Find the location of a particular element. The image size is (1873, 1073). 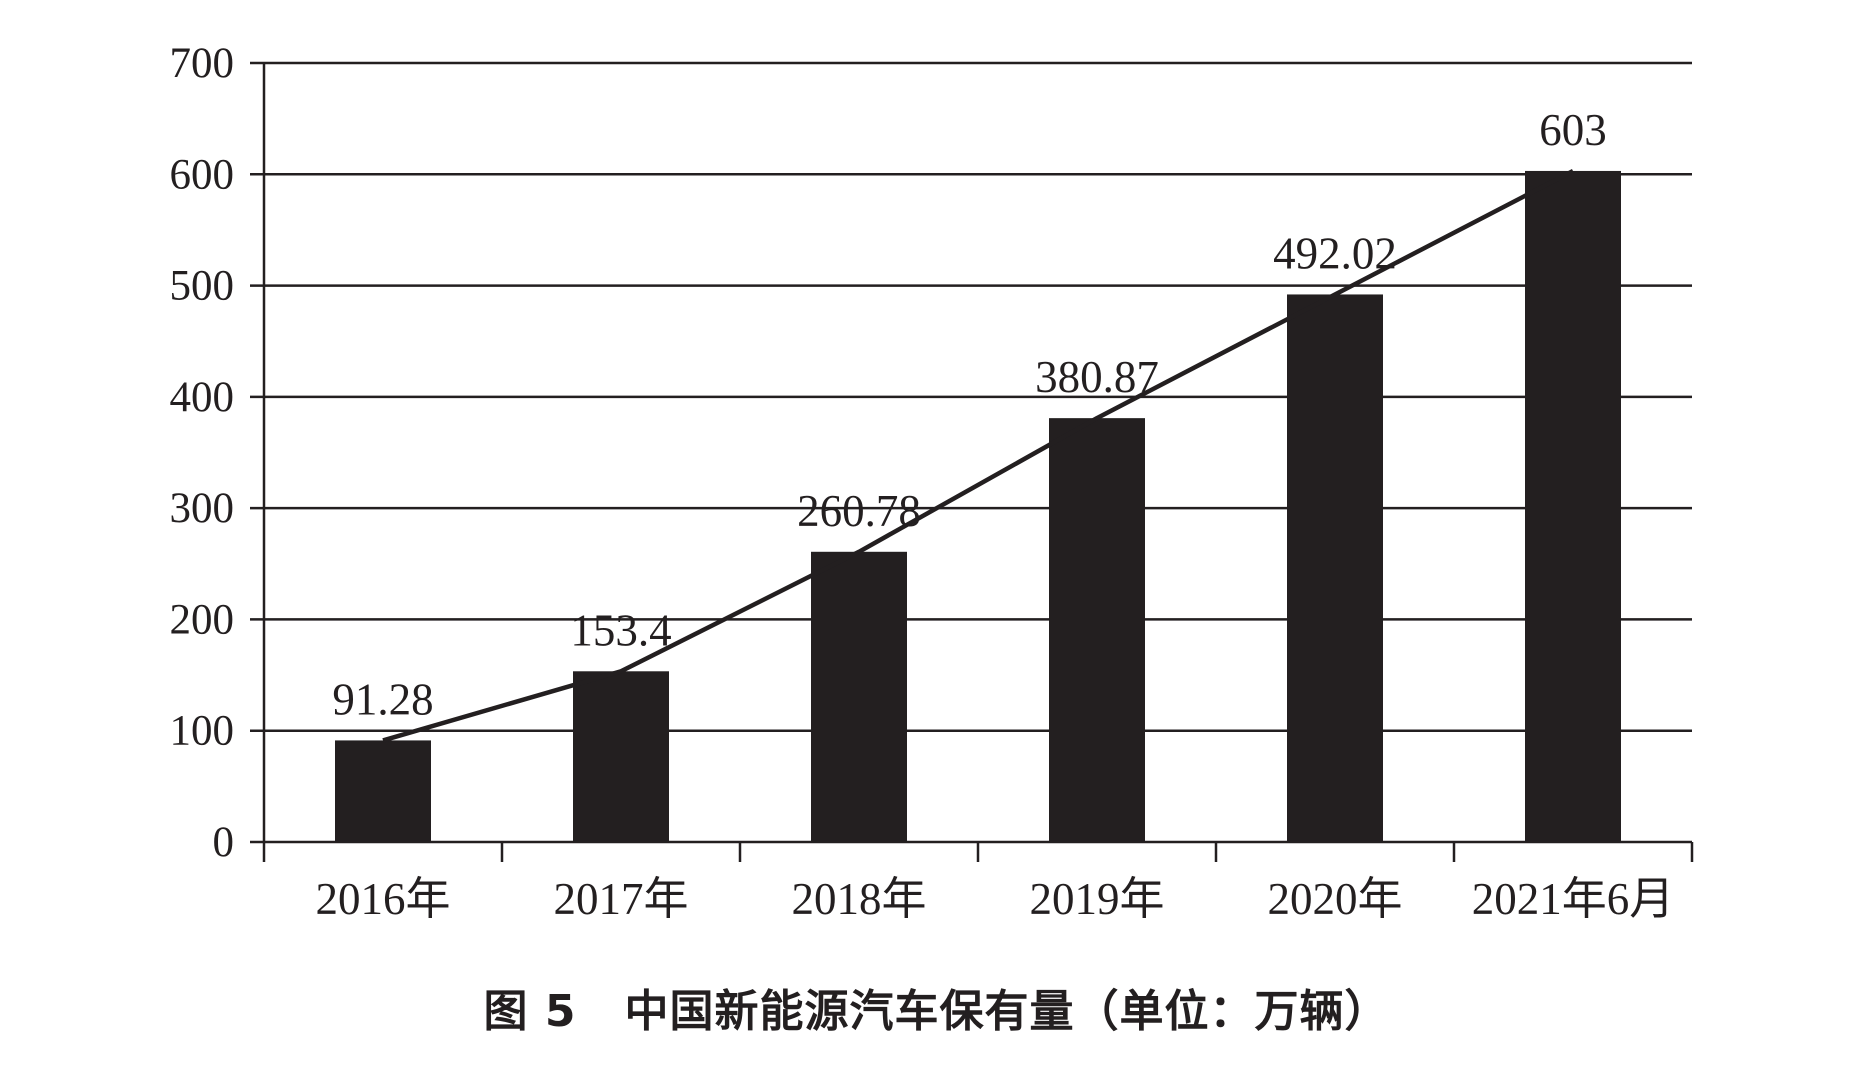

y-tick-label: 200 is located at coordinates (202, 619).